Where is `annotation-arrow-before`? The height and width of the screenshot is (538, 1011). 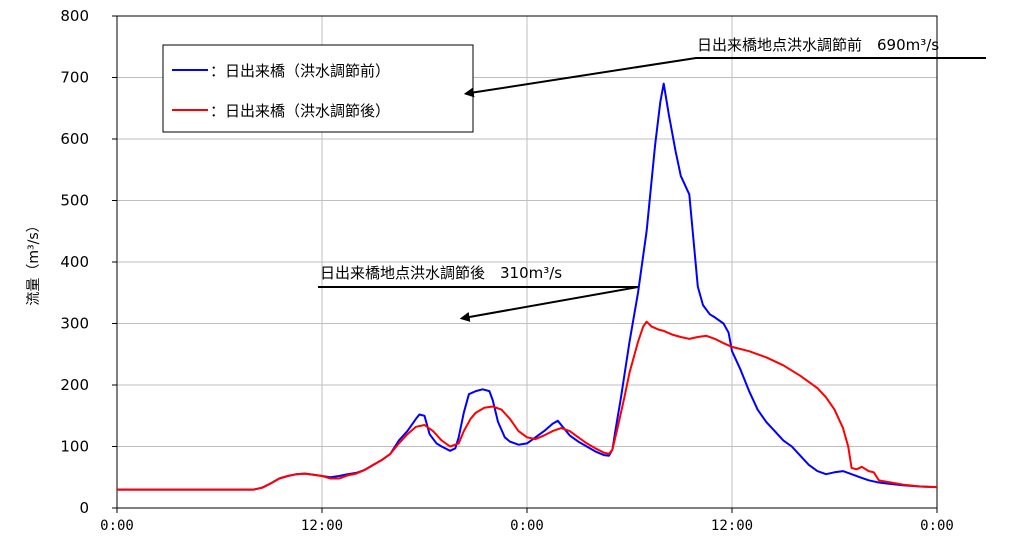
annotation-arrow-before is located at coordinates (724, 77).